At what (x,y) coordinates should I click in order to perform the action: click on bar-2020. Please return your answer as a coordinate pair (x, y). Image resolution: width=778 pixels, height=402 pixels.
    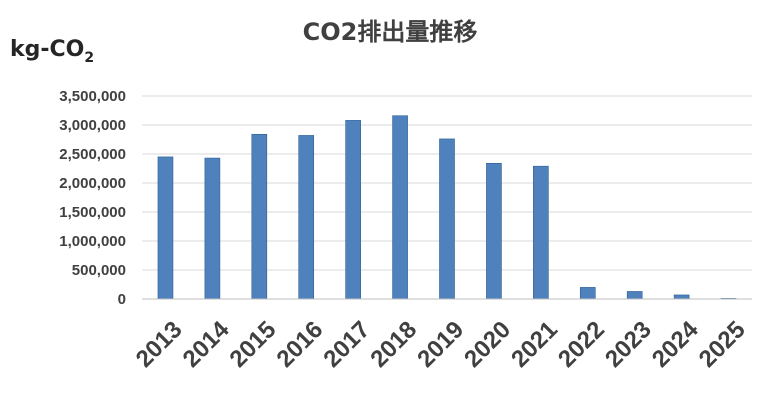
    Looking at the image, I should click on (494, 231).